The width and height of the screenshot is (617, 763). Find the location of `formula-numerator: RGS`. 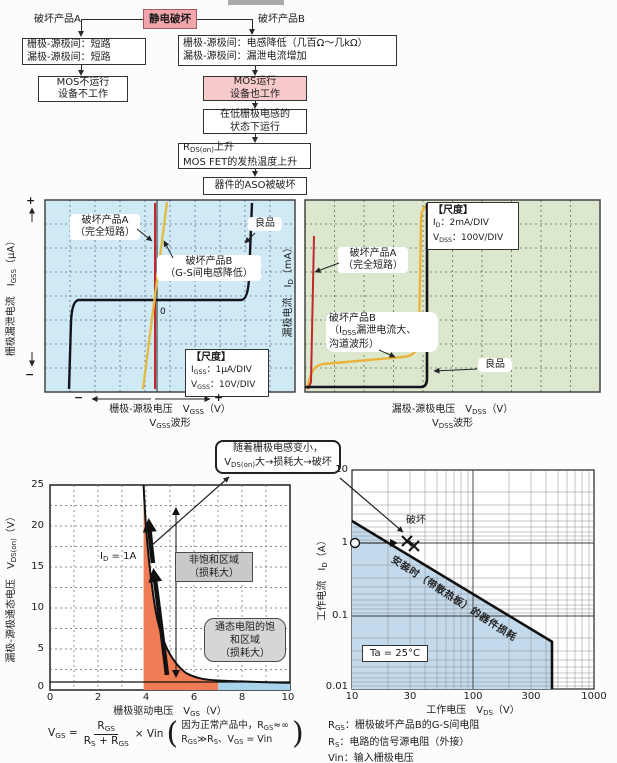

formula-numerator: RGS is located at coordinates (106, 727).